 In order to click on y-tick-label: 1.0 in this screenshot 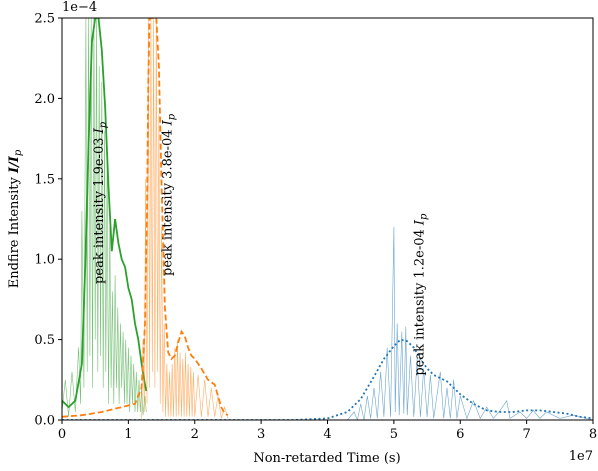, I will do `click(44, 260)`.